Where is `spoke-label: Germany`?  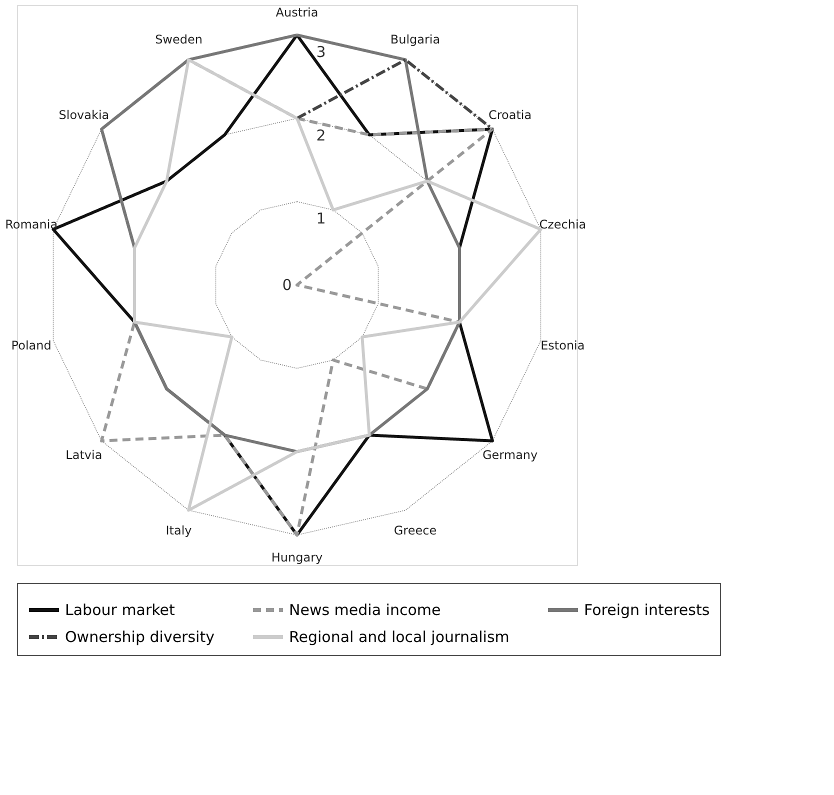 spoke-label: Germany is located at coordinates (510, 455).